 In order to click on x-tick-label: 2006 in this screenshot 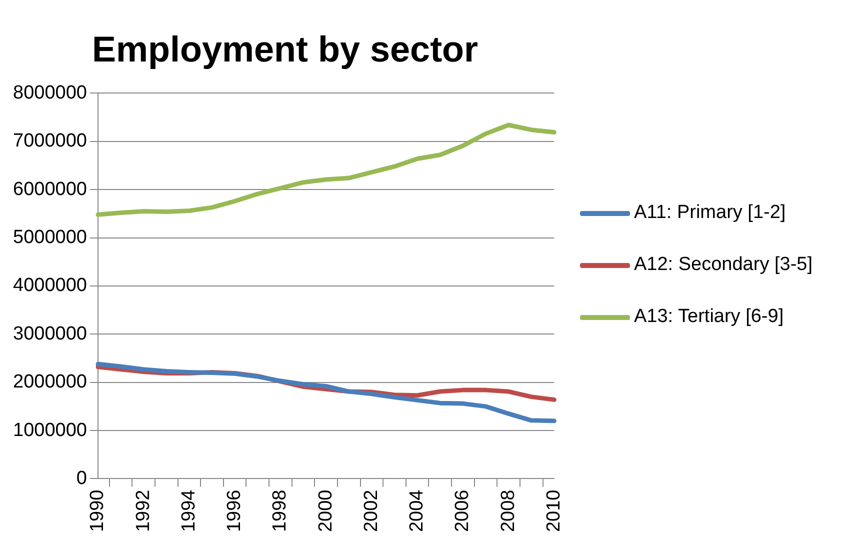, I will do `click(463, 511)`.